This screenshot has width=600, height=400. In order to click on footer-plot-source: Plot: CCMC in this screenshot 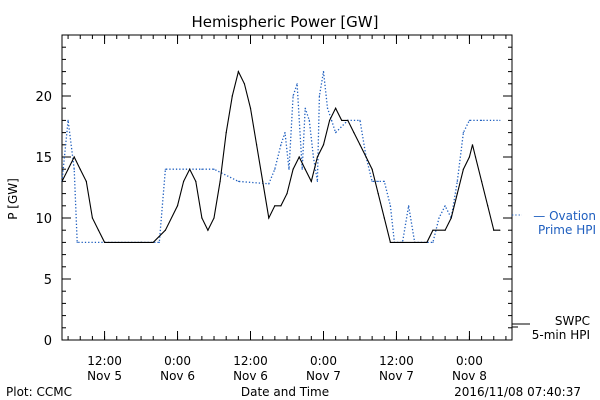, I will do `click(39, 392)`.